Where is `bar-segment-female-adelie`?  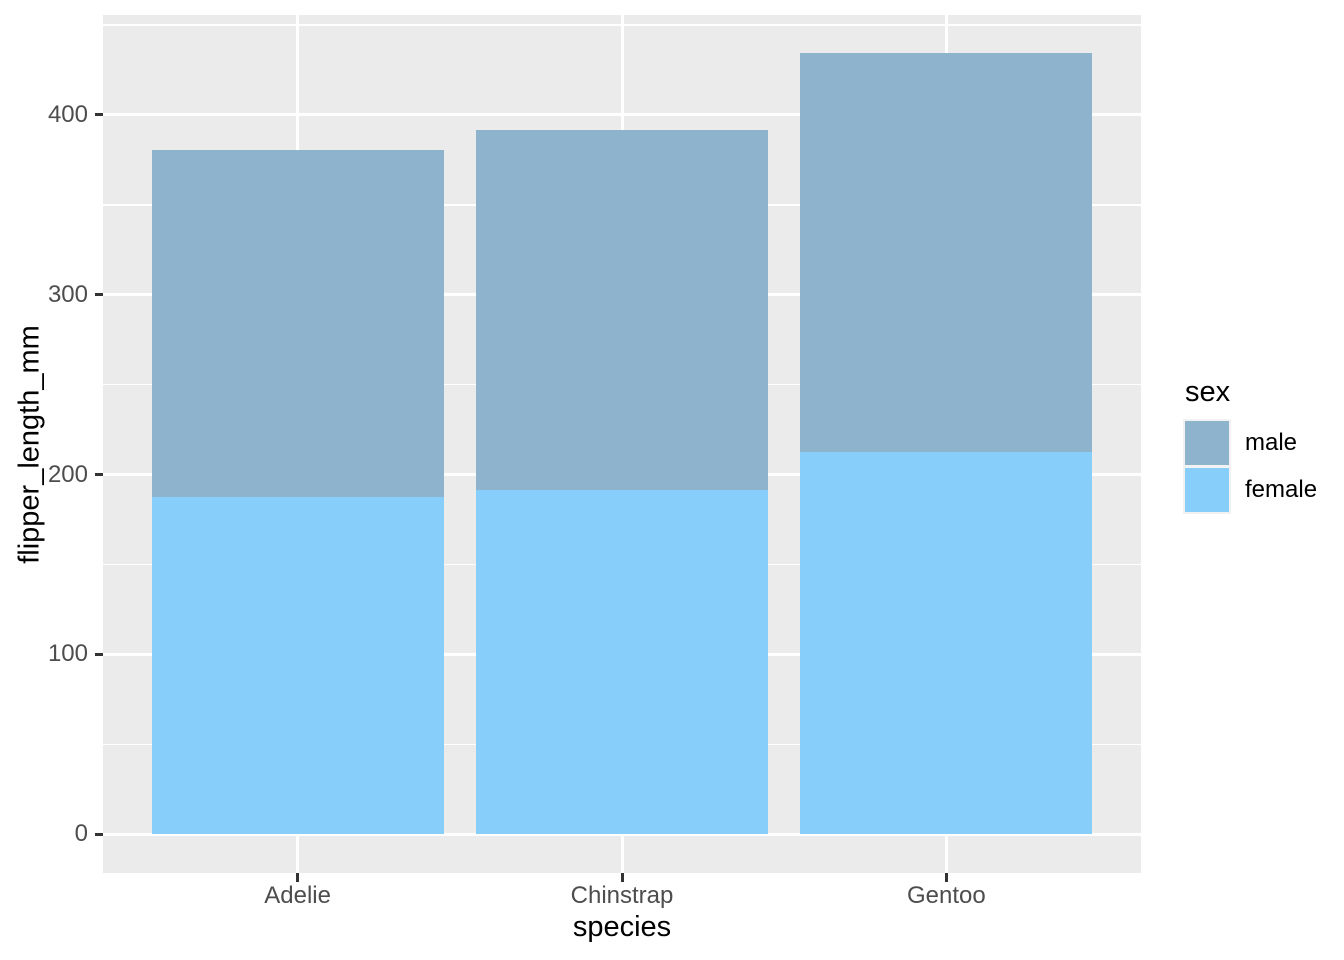
bar-segment-female-adelie is located at coordinates (297, 665).